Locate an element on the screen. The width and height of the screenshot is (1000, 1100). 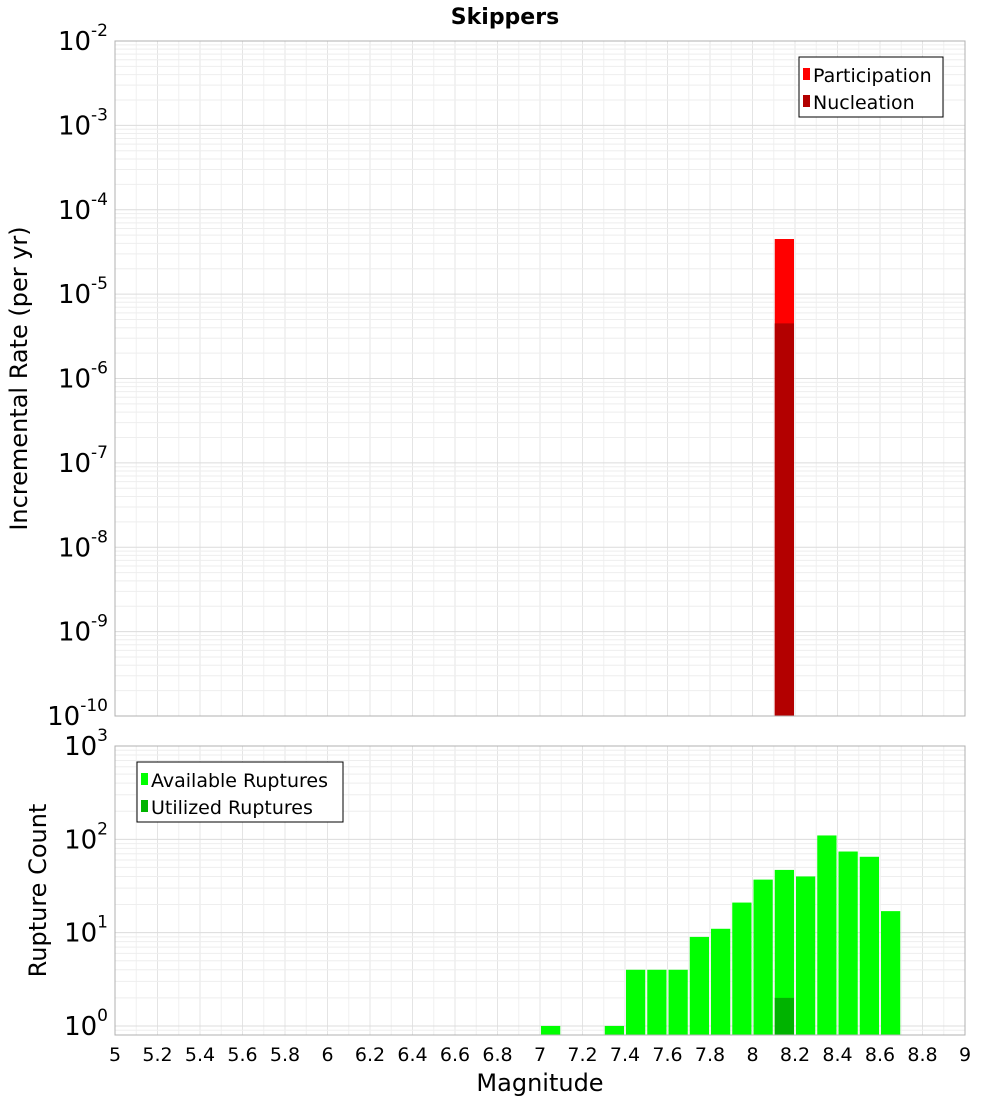
count-legend-box is located at coordinates (240, 792).